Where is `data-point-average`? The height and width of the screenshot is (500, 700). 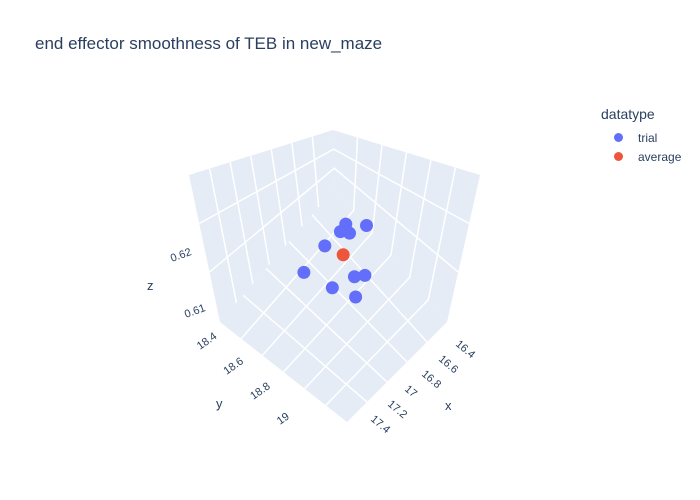 data-point-average is located at coordinates (343, 255).